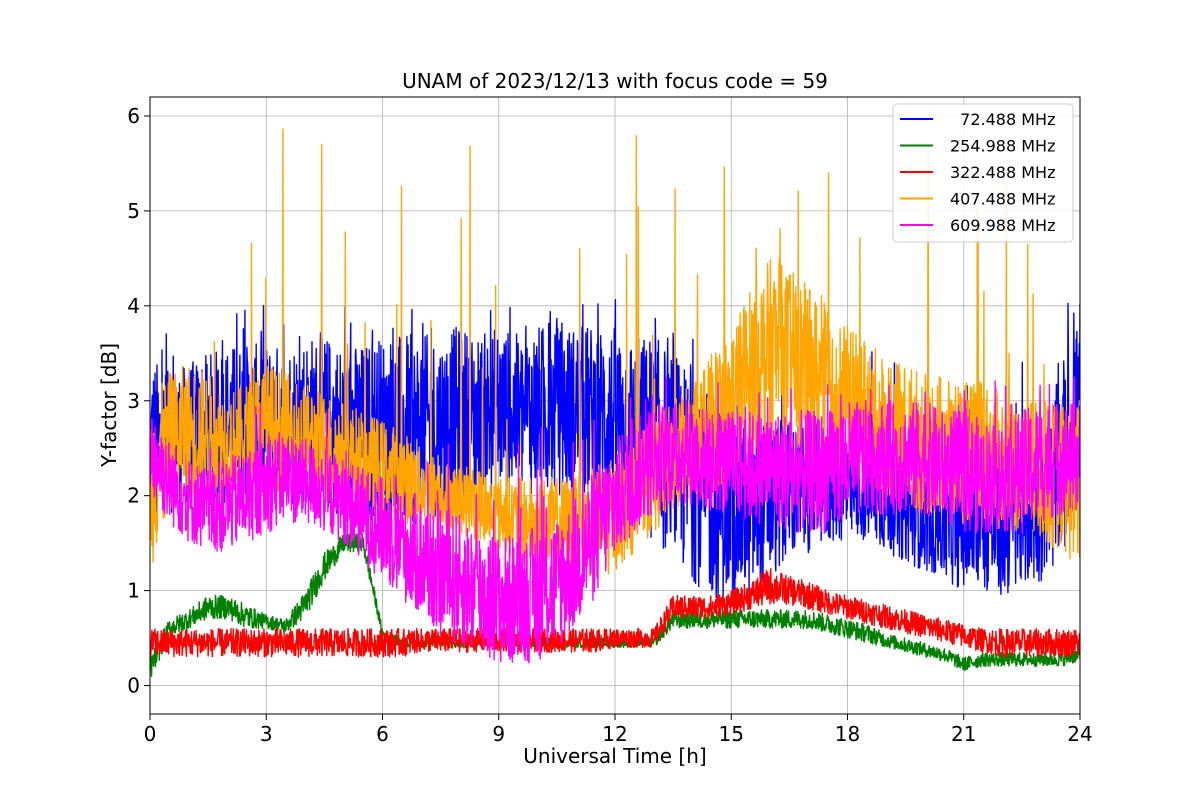  What do you see at coordinates (615, 81) in the screenshot?
I see `chart-title: UNAM of 2023/12/13 with focus code = 59` at bounding box center [615, 81].